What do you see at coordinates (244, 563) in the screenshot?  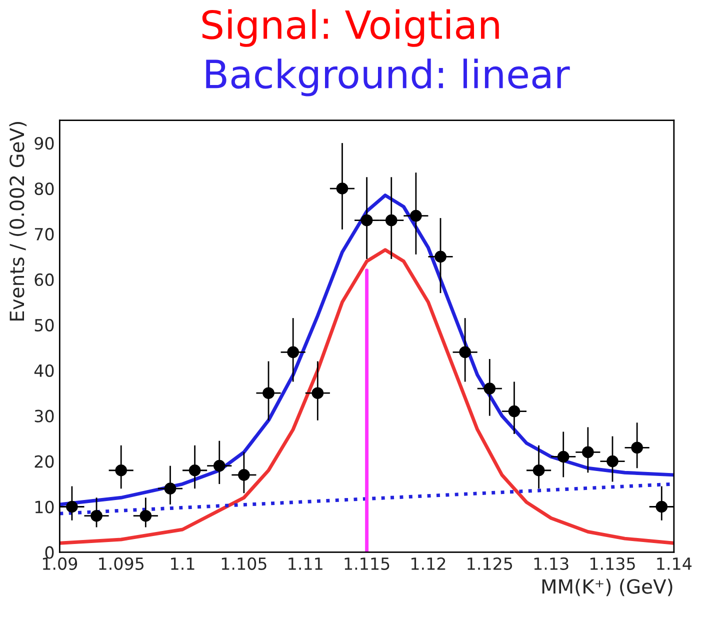 I see `x-tick-label: 1.105` at bounding box center [244, 563].